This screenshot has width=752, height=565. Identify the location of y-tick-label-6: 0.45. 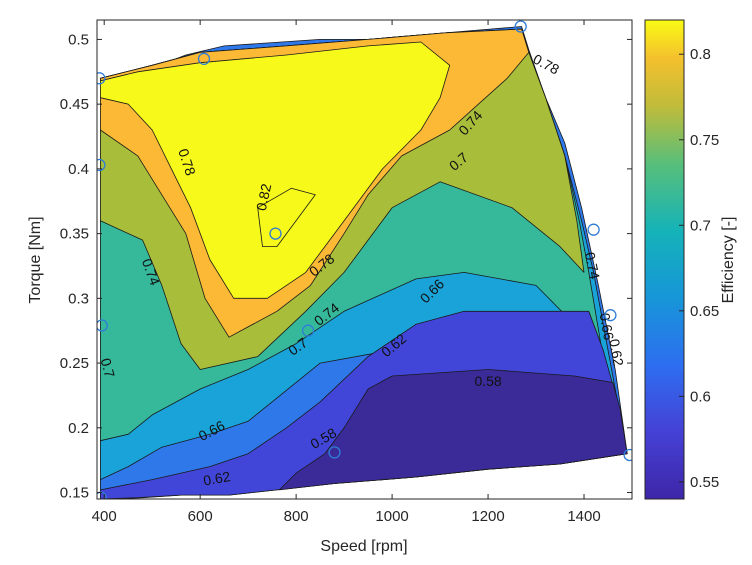
(74, 104).